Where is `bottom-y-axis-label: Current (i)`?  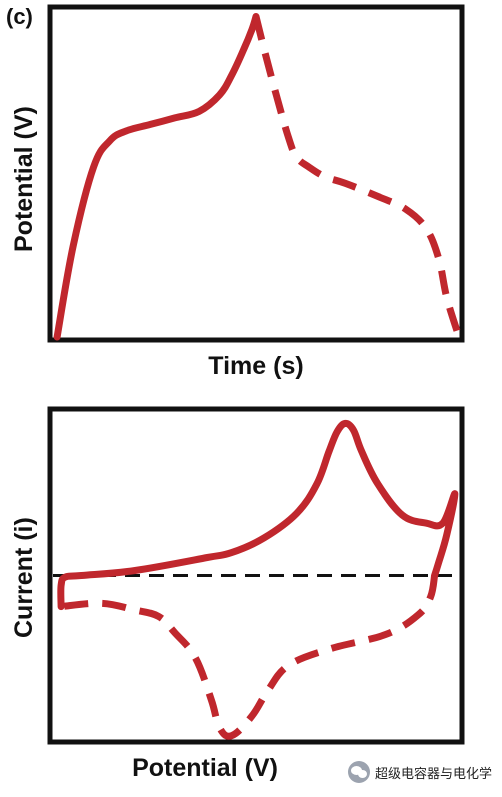 bottom-y-axis-label: Current (i) is located at coordinates (24, 577).